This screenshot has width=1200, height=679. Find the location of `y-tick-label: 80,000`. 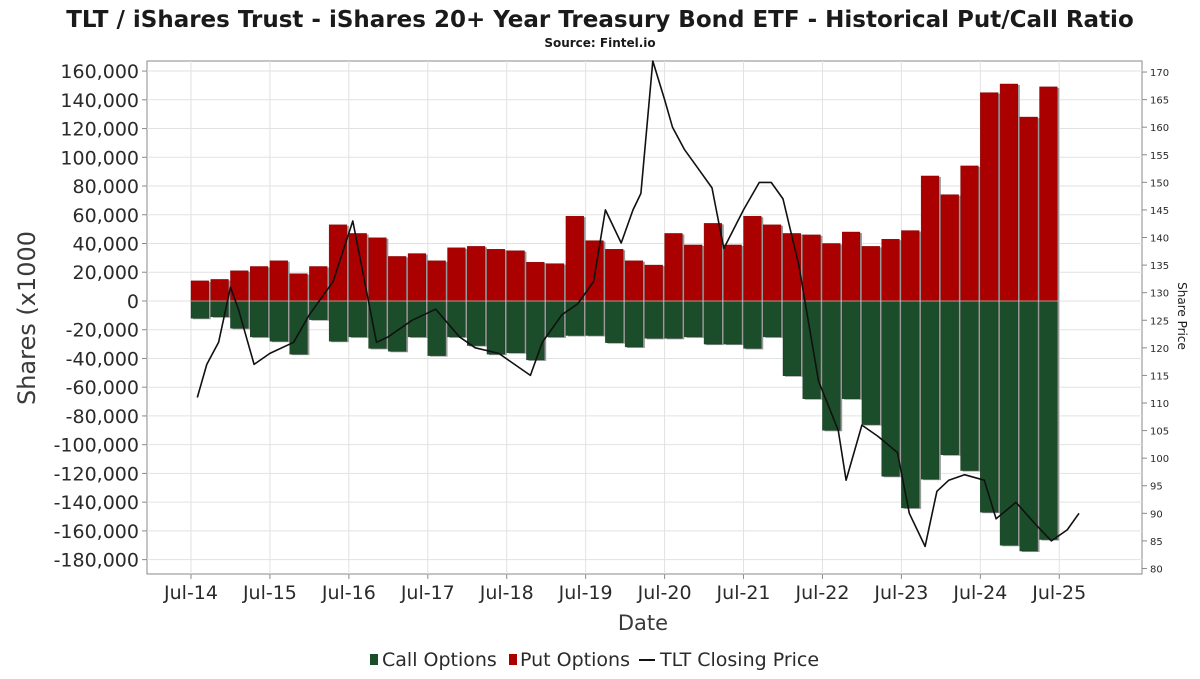

y-tick-label: 80,000 is located at coordinates (106, 187).